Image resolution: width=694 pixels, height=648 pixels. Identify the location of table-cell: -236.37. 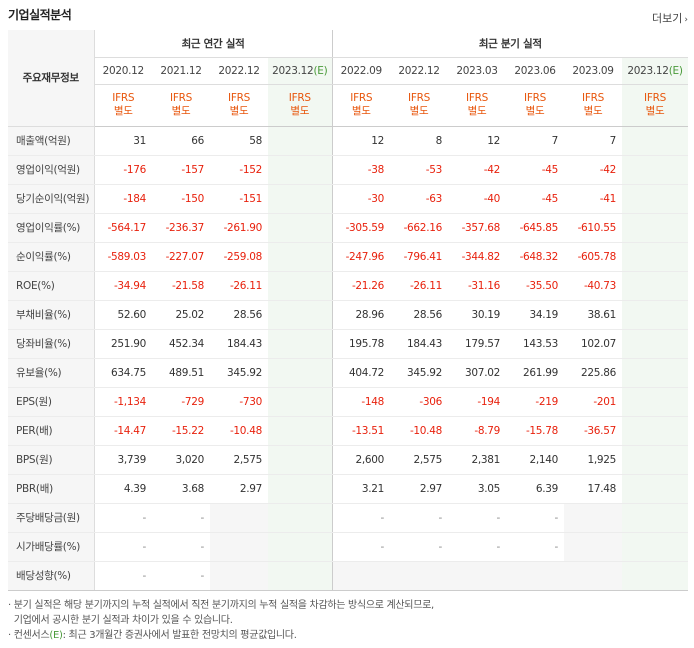
(181, 227).